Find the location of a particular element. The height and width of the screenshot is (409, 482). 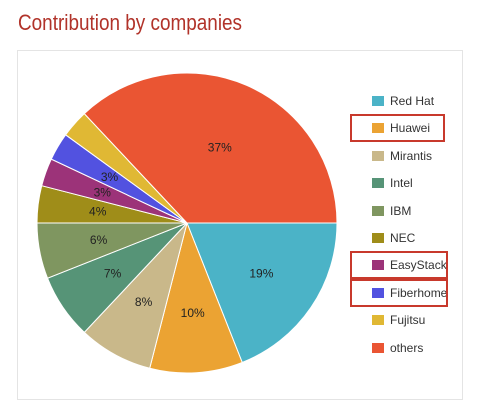

data-label-fiberhome: 3% is located at coordinates (110, 177).